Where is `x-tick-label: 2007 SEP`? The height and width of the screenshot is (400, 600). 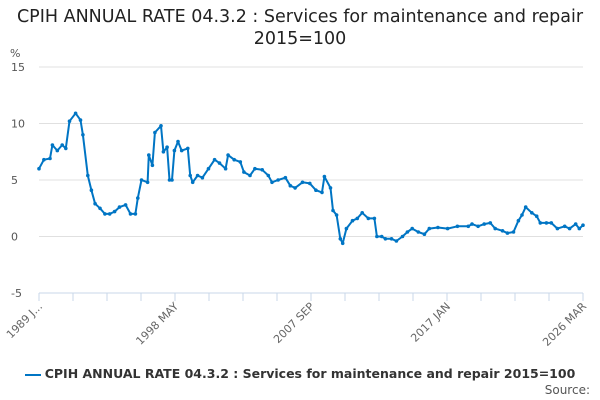
x-tick-label: 2007 SEP is located at coordinates (294, 323).